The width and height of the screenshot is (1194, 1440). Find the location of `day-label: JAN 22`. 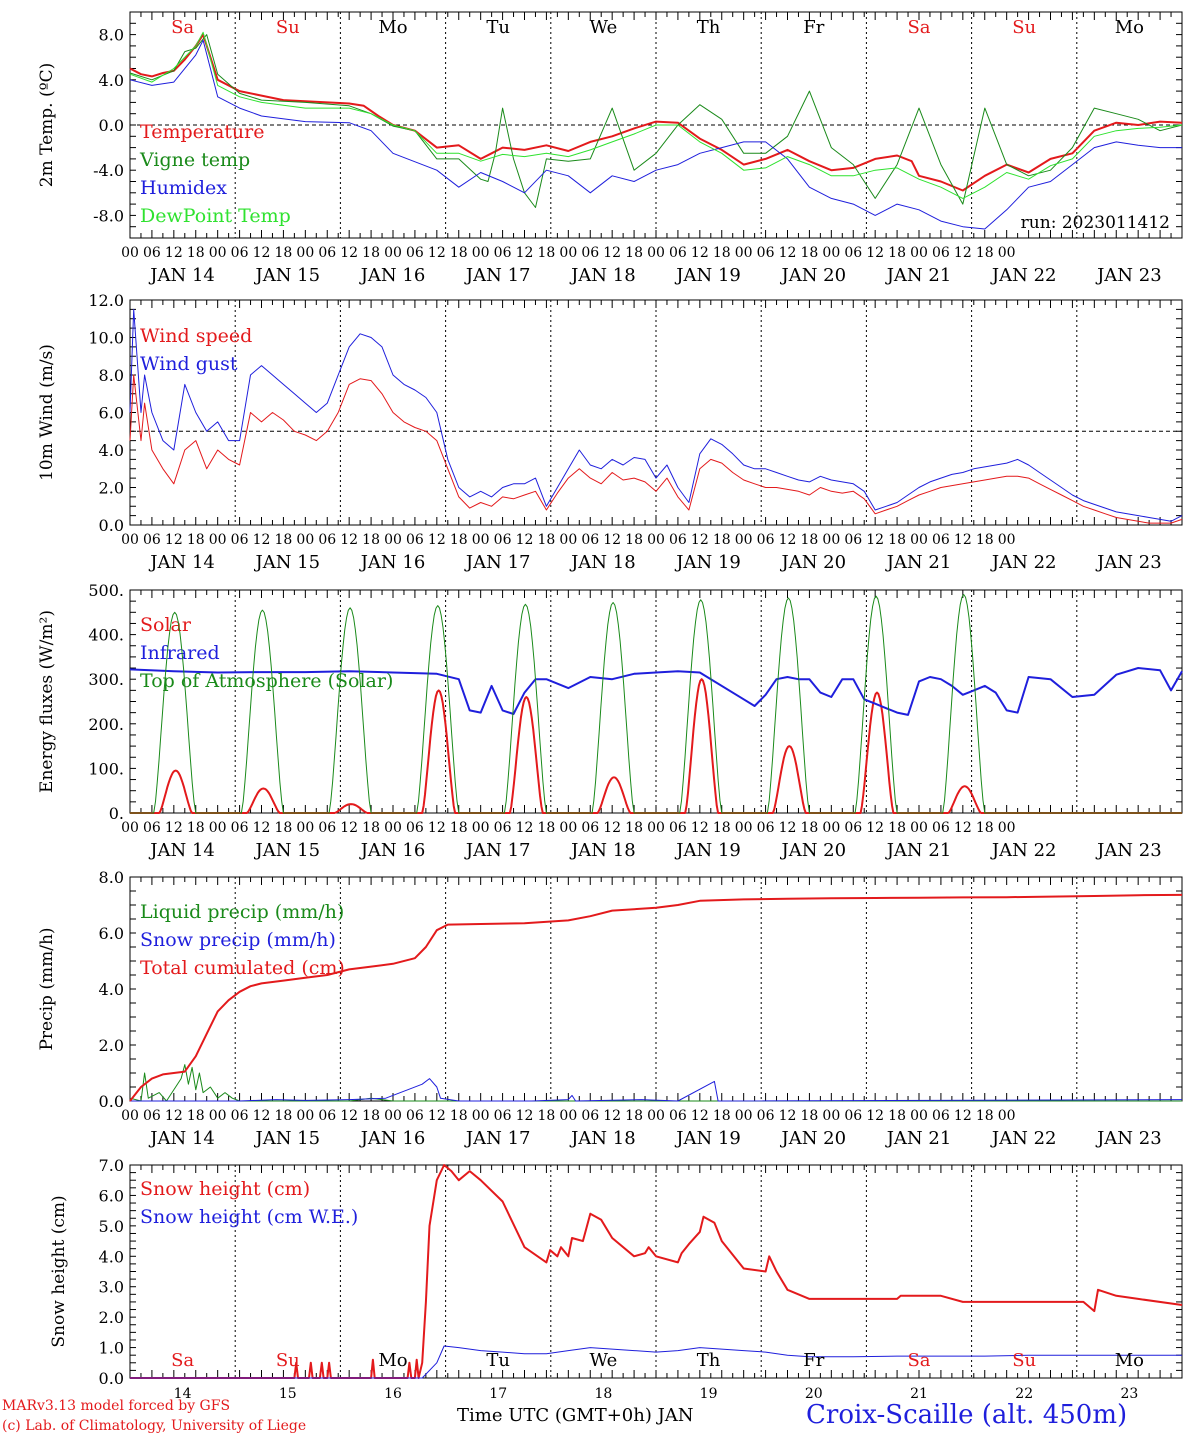

day-label: JAN 22 is located at coordinates (1023, 1138).